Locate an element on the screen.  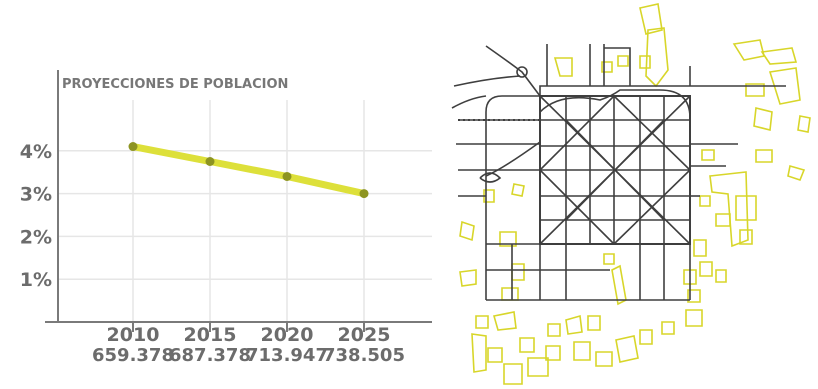
x-tick-label: 2025 is located at coordinates (364, 335).